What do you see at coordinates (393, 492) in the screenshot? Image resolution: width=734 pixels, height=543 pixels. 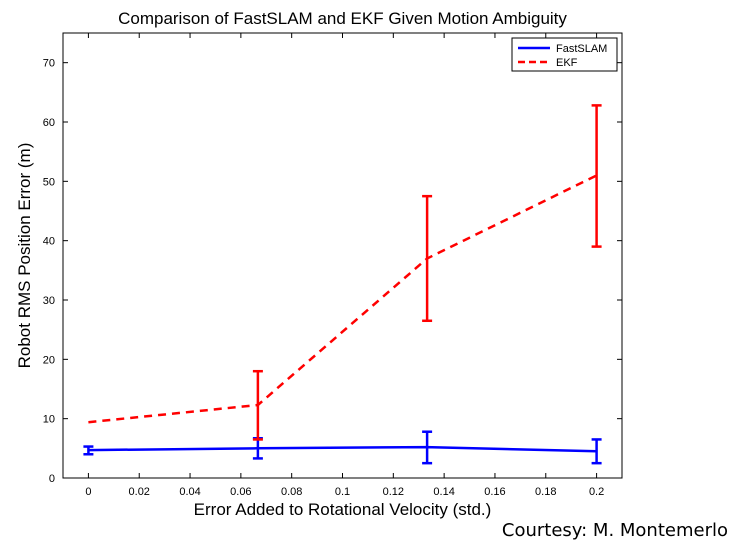 I see `x-tick-label: 0.12` at bounding box center [393, 492].